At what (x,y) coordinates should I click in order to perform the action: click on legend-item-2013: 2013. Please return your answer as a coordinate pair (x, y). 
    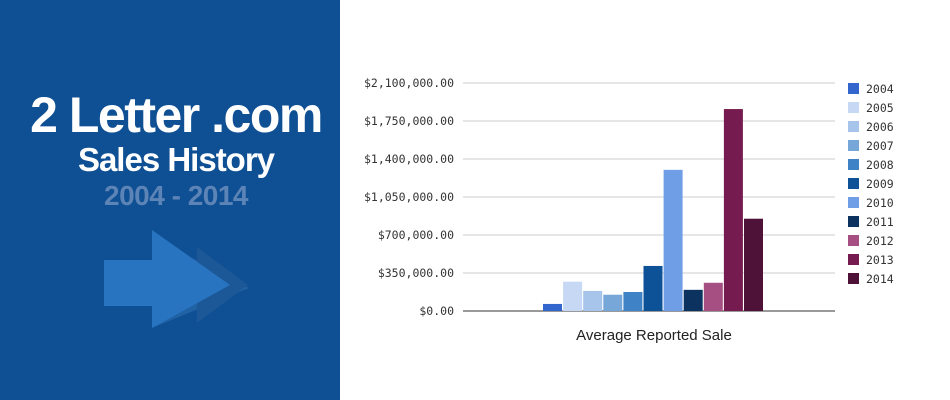
    Looking at the image, I should click on (871, 259).